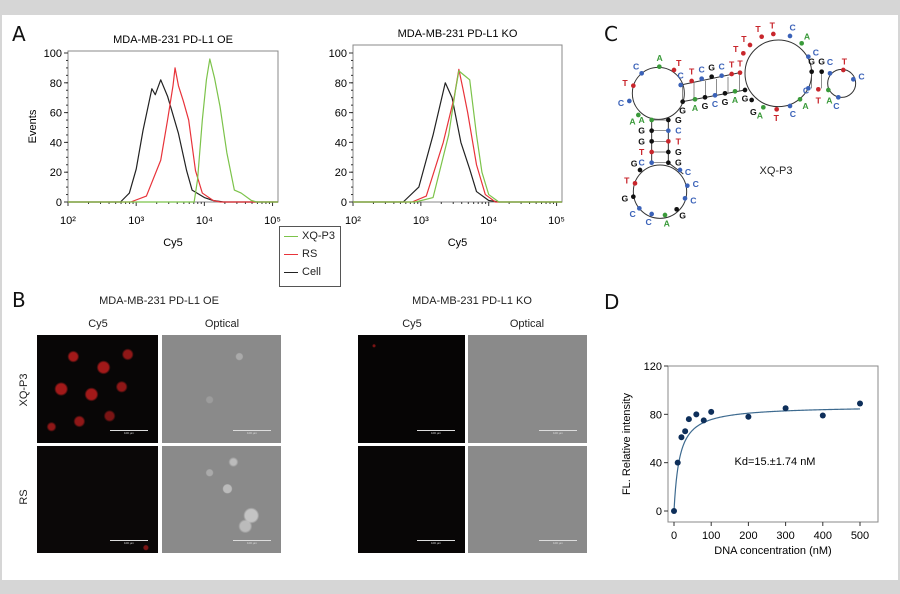  I want to click on series-xq-p3, so click(457, 136).